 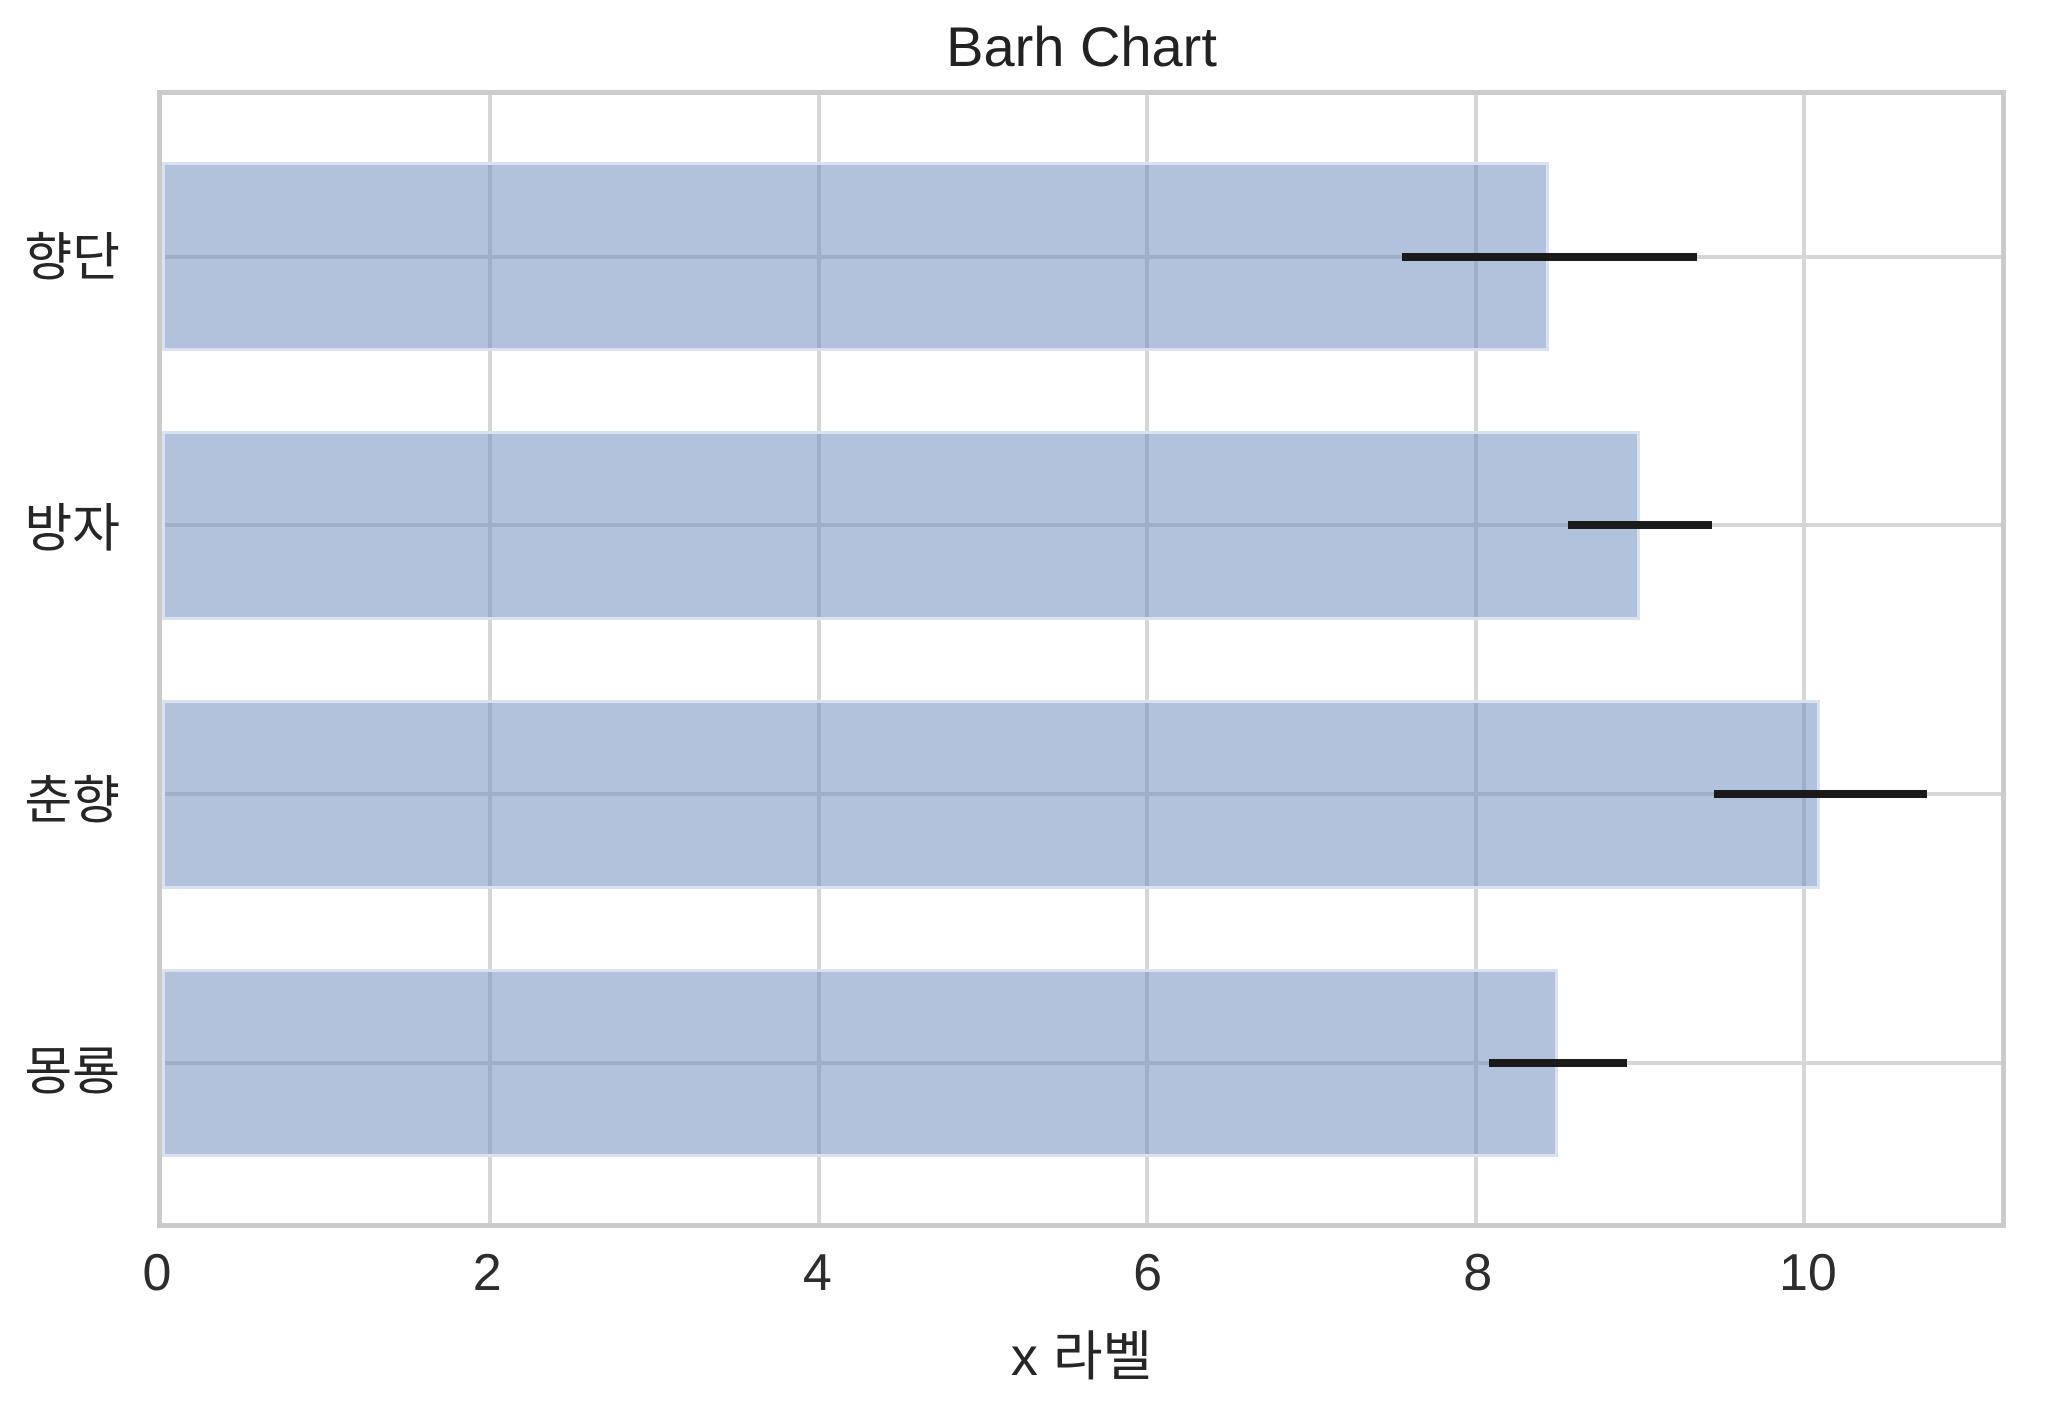 What do you see at coordinates (1478, 1273) in the screenshot?
I see `x-tick-label: 8` at bounding box center [1478, 1273].